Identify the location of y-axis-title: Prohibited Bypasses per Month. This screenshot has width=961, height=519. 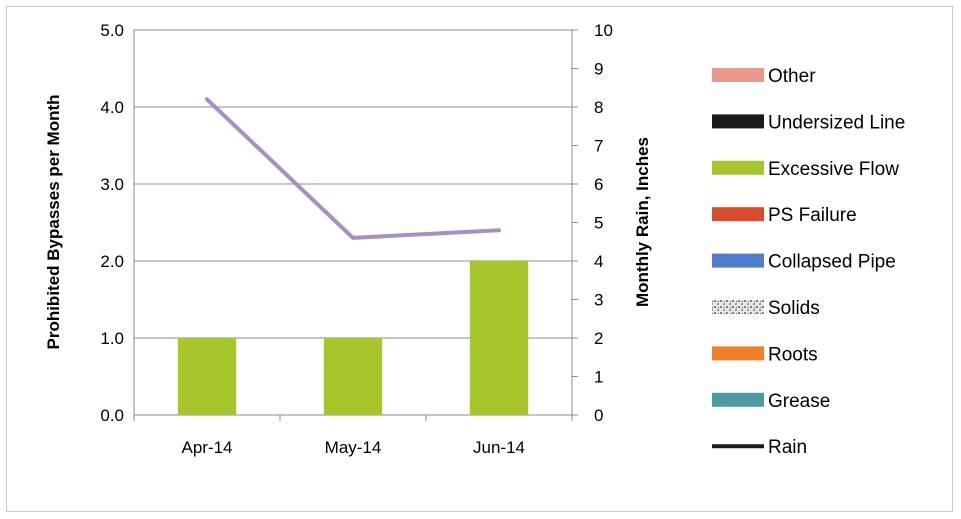
(53, 221).